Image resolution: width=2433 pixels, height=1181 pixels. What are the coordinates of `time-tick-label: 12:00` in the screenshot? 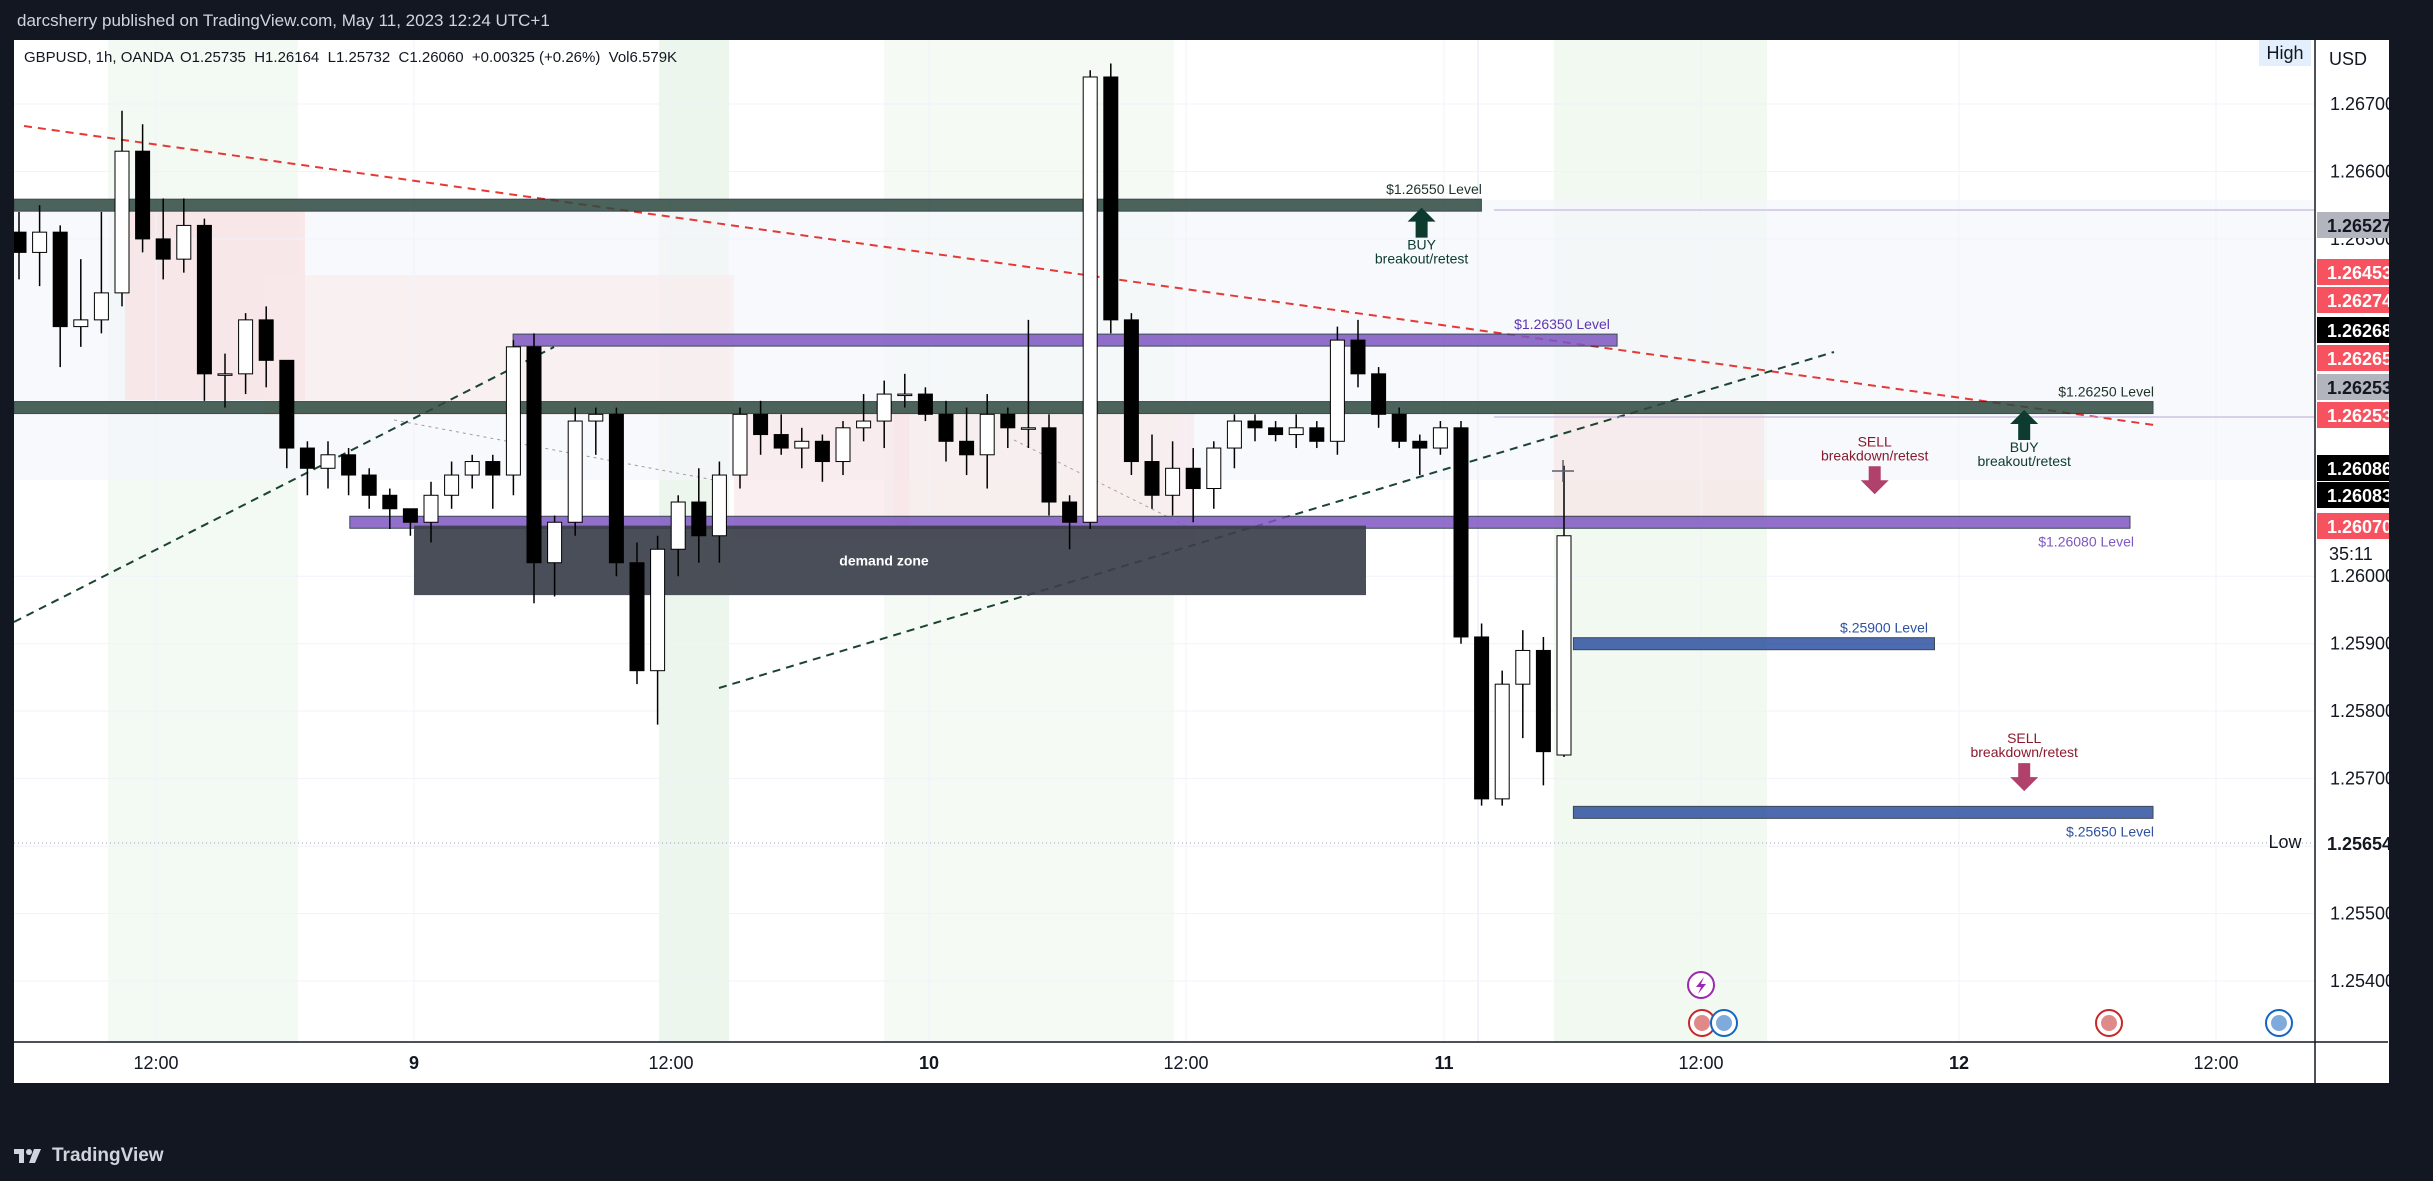 It's located at (2215, 1063).